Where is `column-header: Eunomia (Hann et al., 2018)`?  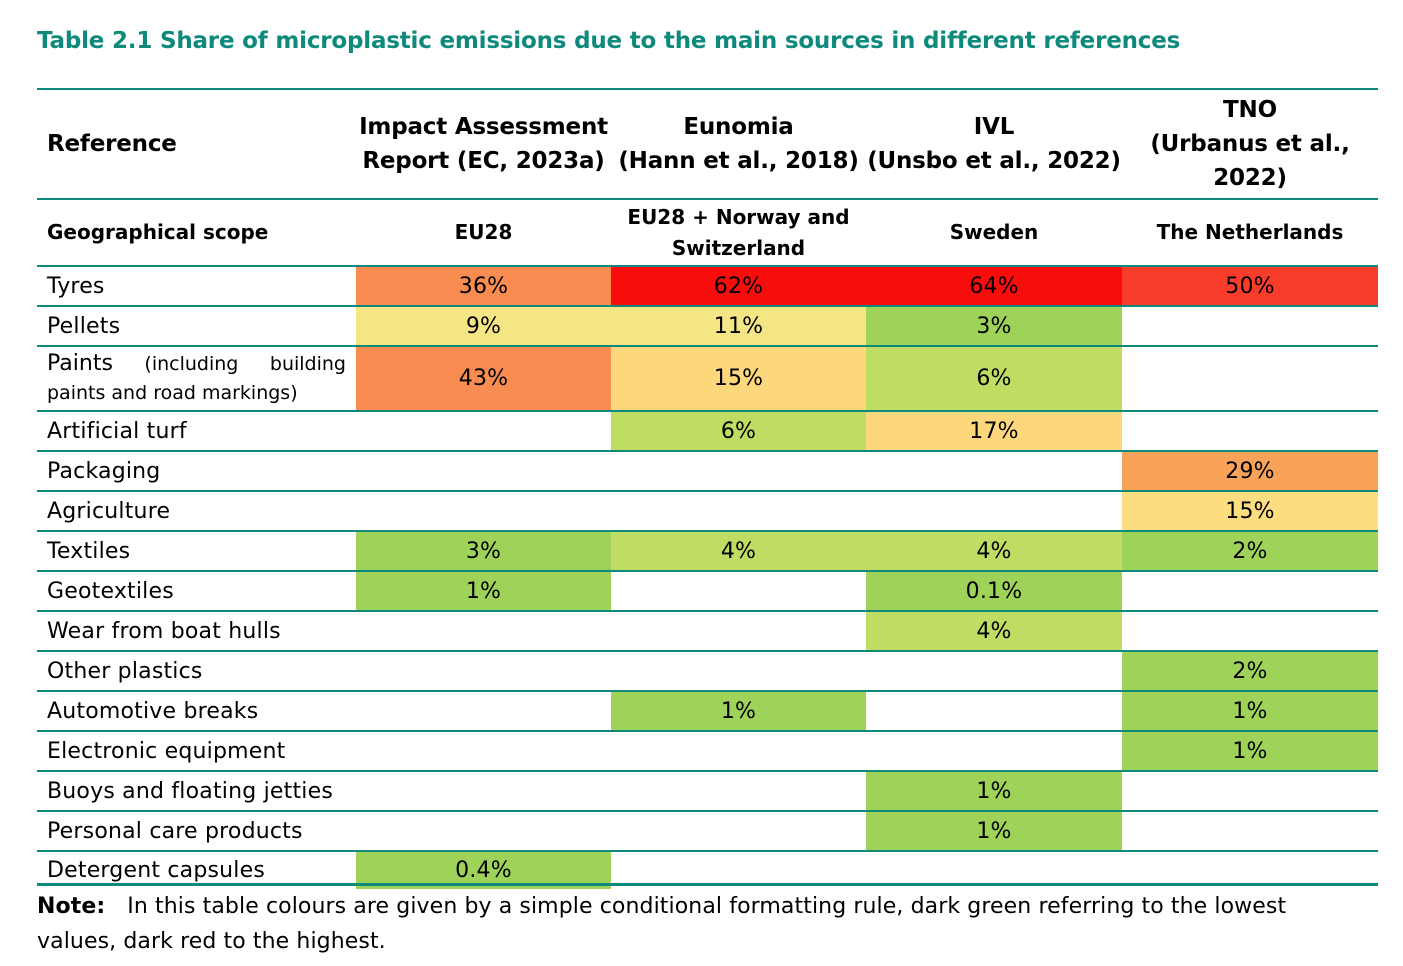
column-header: Eunomia (Hann et al., 2018) is located at coordinates (738, 144).